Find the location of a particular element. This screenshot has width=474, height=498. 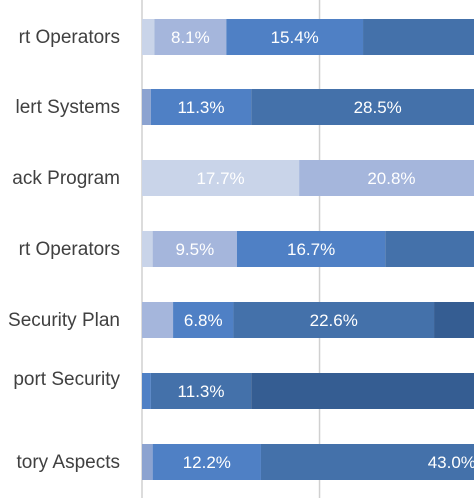

data-label: 15.4% is located at coordinates (295, 37).